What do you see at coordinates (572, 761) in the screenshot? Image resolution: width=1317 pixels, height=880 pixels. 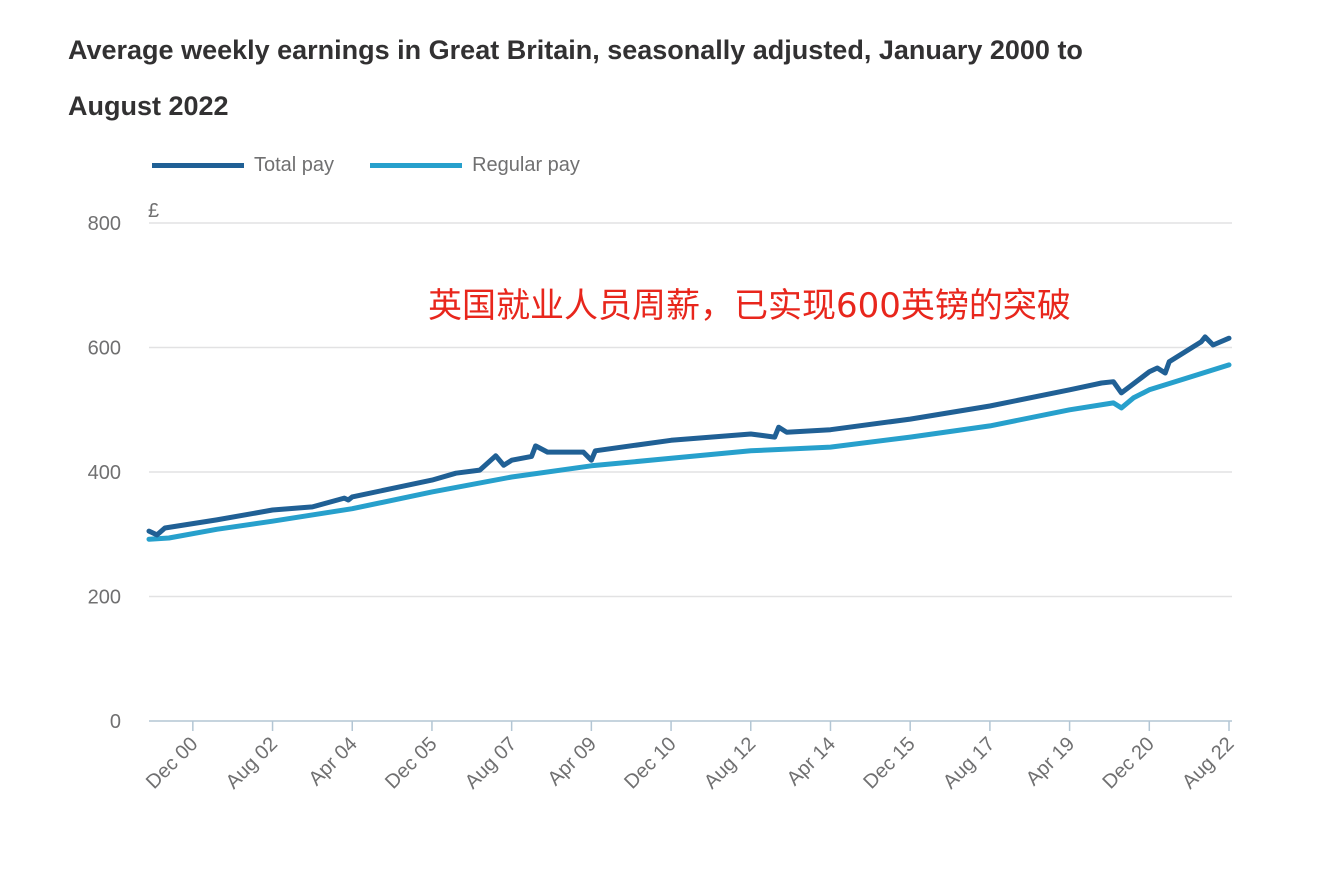 I see `x-tick-label: Apr 09` at bounding box center [572, 761].